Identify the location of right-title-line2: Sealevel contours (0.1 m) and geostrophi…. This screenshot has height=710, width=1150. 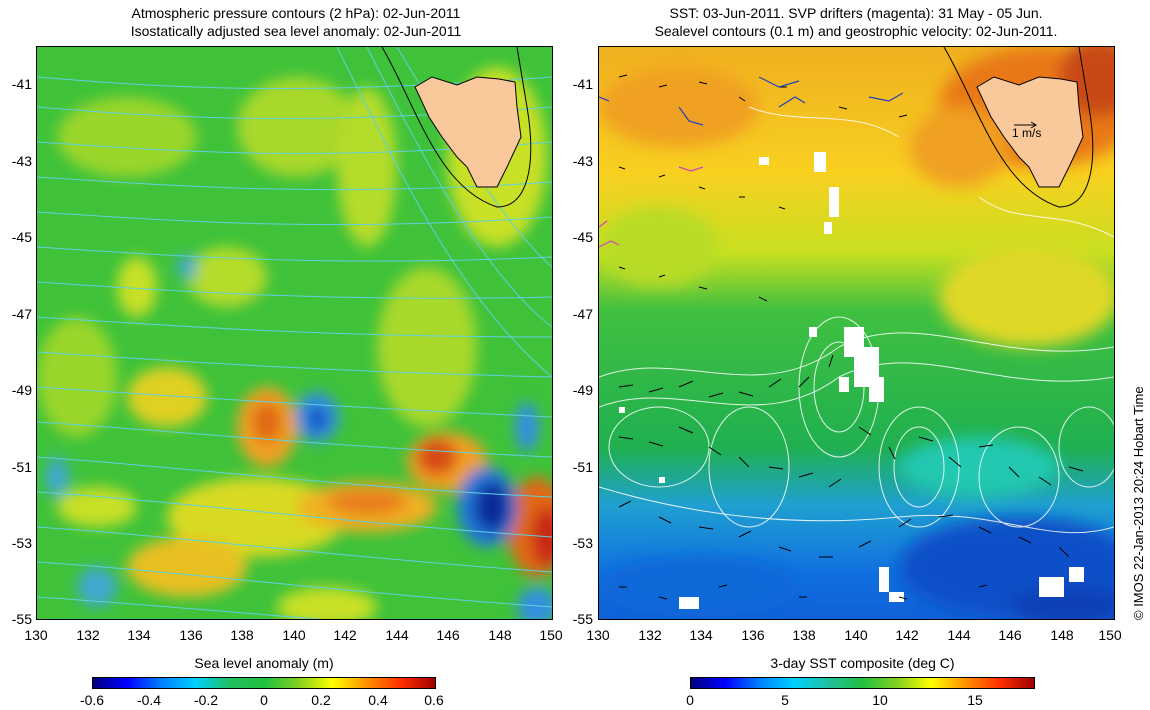
(856, 31).